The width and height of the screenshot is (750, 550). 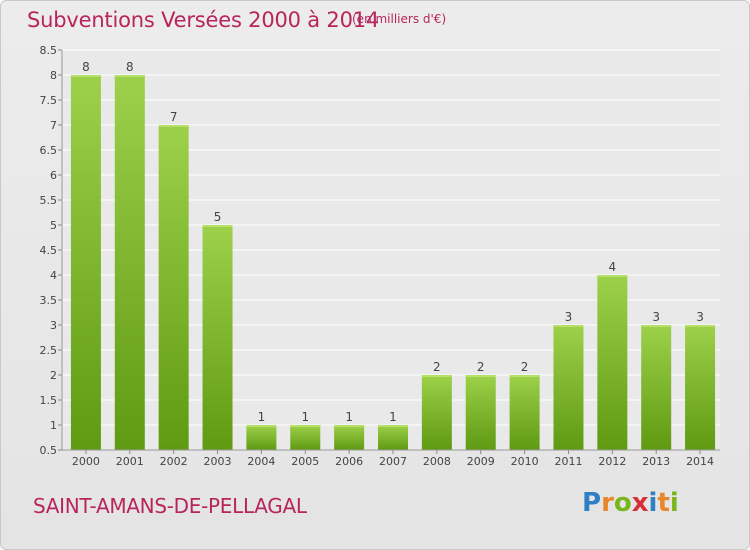 What do you see at coordinates (49, 300) in the screenshot?
I see `y-tick-label: 3.5` at bounding box center [49, 300].